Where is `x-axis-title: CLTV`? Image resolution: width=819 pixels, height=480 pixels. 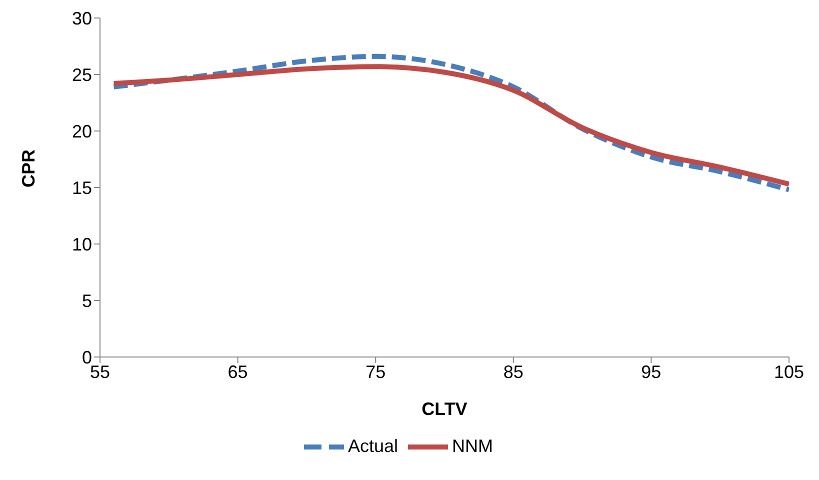
x-axis-title: CLTV is located at coordinates (445, 409).